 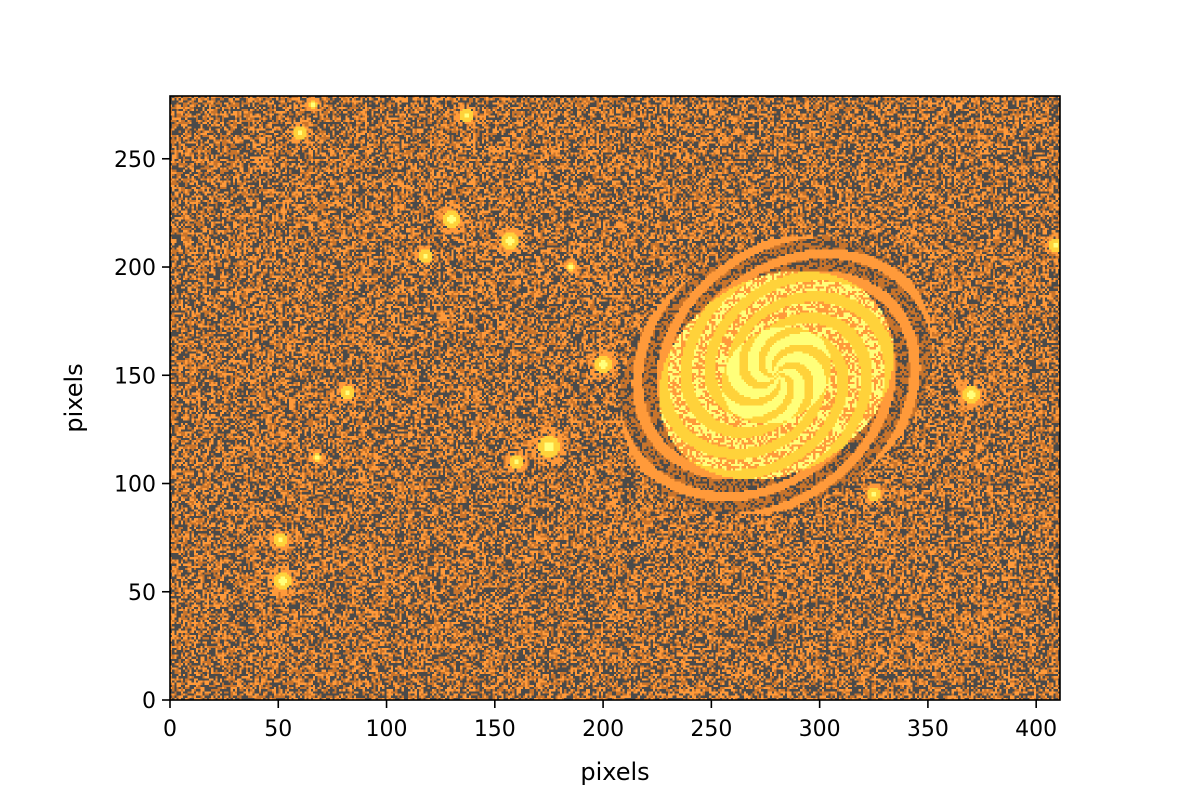 What do you see at coordinates (928, 729) in the screenshot?
I see `x-tick-label: 350` at bounding box center [928, 729].